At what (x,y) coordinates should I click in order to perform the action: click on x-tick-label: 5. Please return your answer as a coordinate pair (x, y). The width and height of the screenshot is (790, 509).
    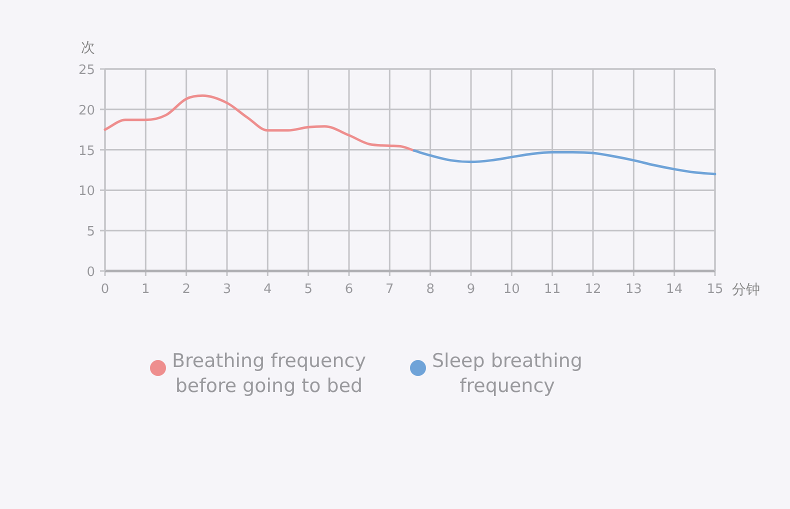
    Looking at the image, I should click on (308, 289).